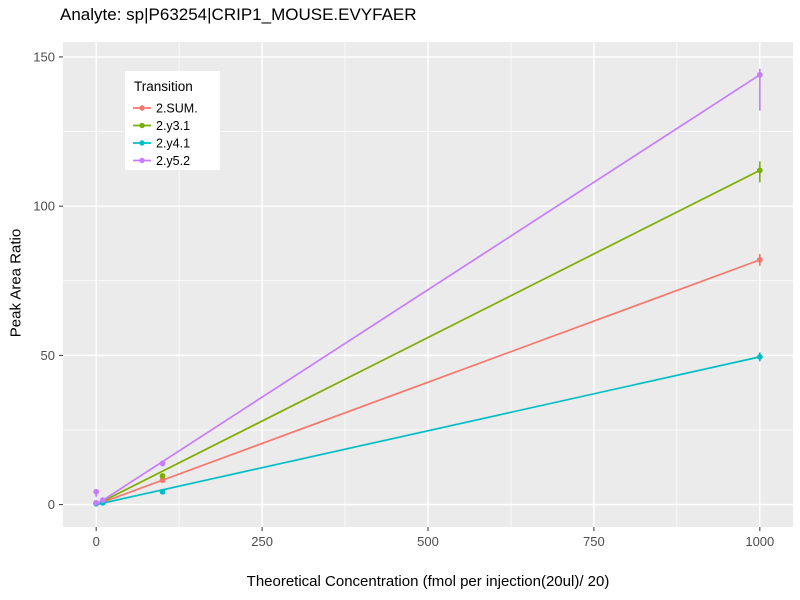 Image resolution: width=800 pixels, height=600 pixels. Describe the element at coordinates (428, 541) in the screenshot. I see `x-tick-label: 500` at that location.